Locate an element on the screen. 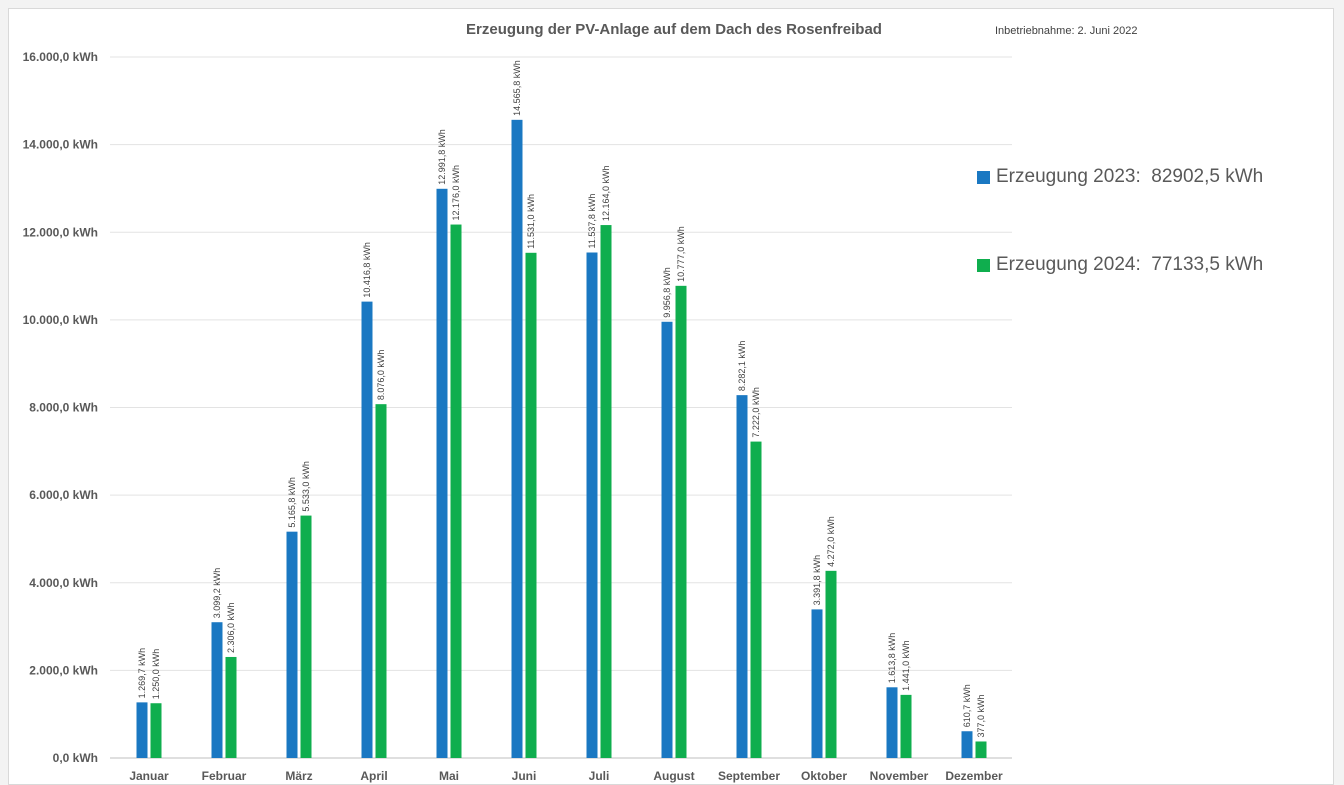 The image size is (1344, 785). data-label: 1.250,0 kWh is located at coordinates (156, 674).